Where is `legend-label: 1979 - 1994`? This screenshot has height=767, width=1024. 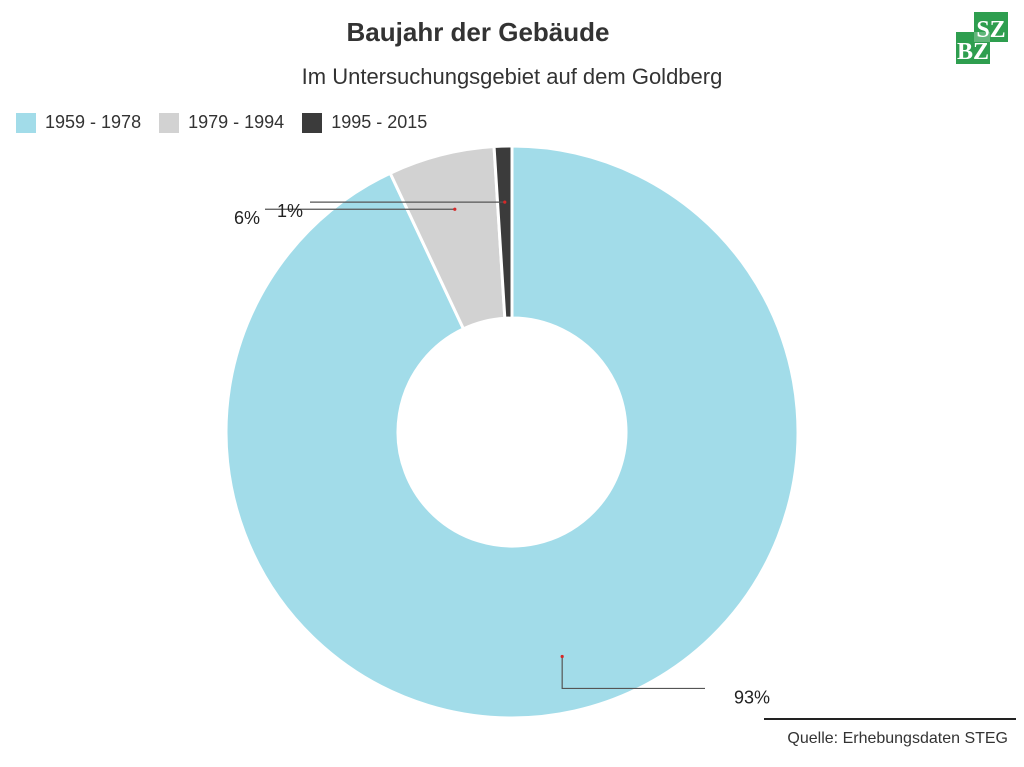
legend-label: 1979 - 1994 is located at coordinates (236, 122).